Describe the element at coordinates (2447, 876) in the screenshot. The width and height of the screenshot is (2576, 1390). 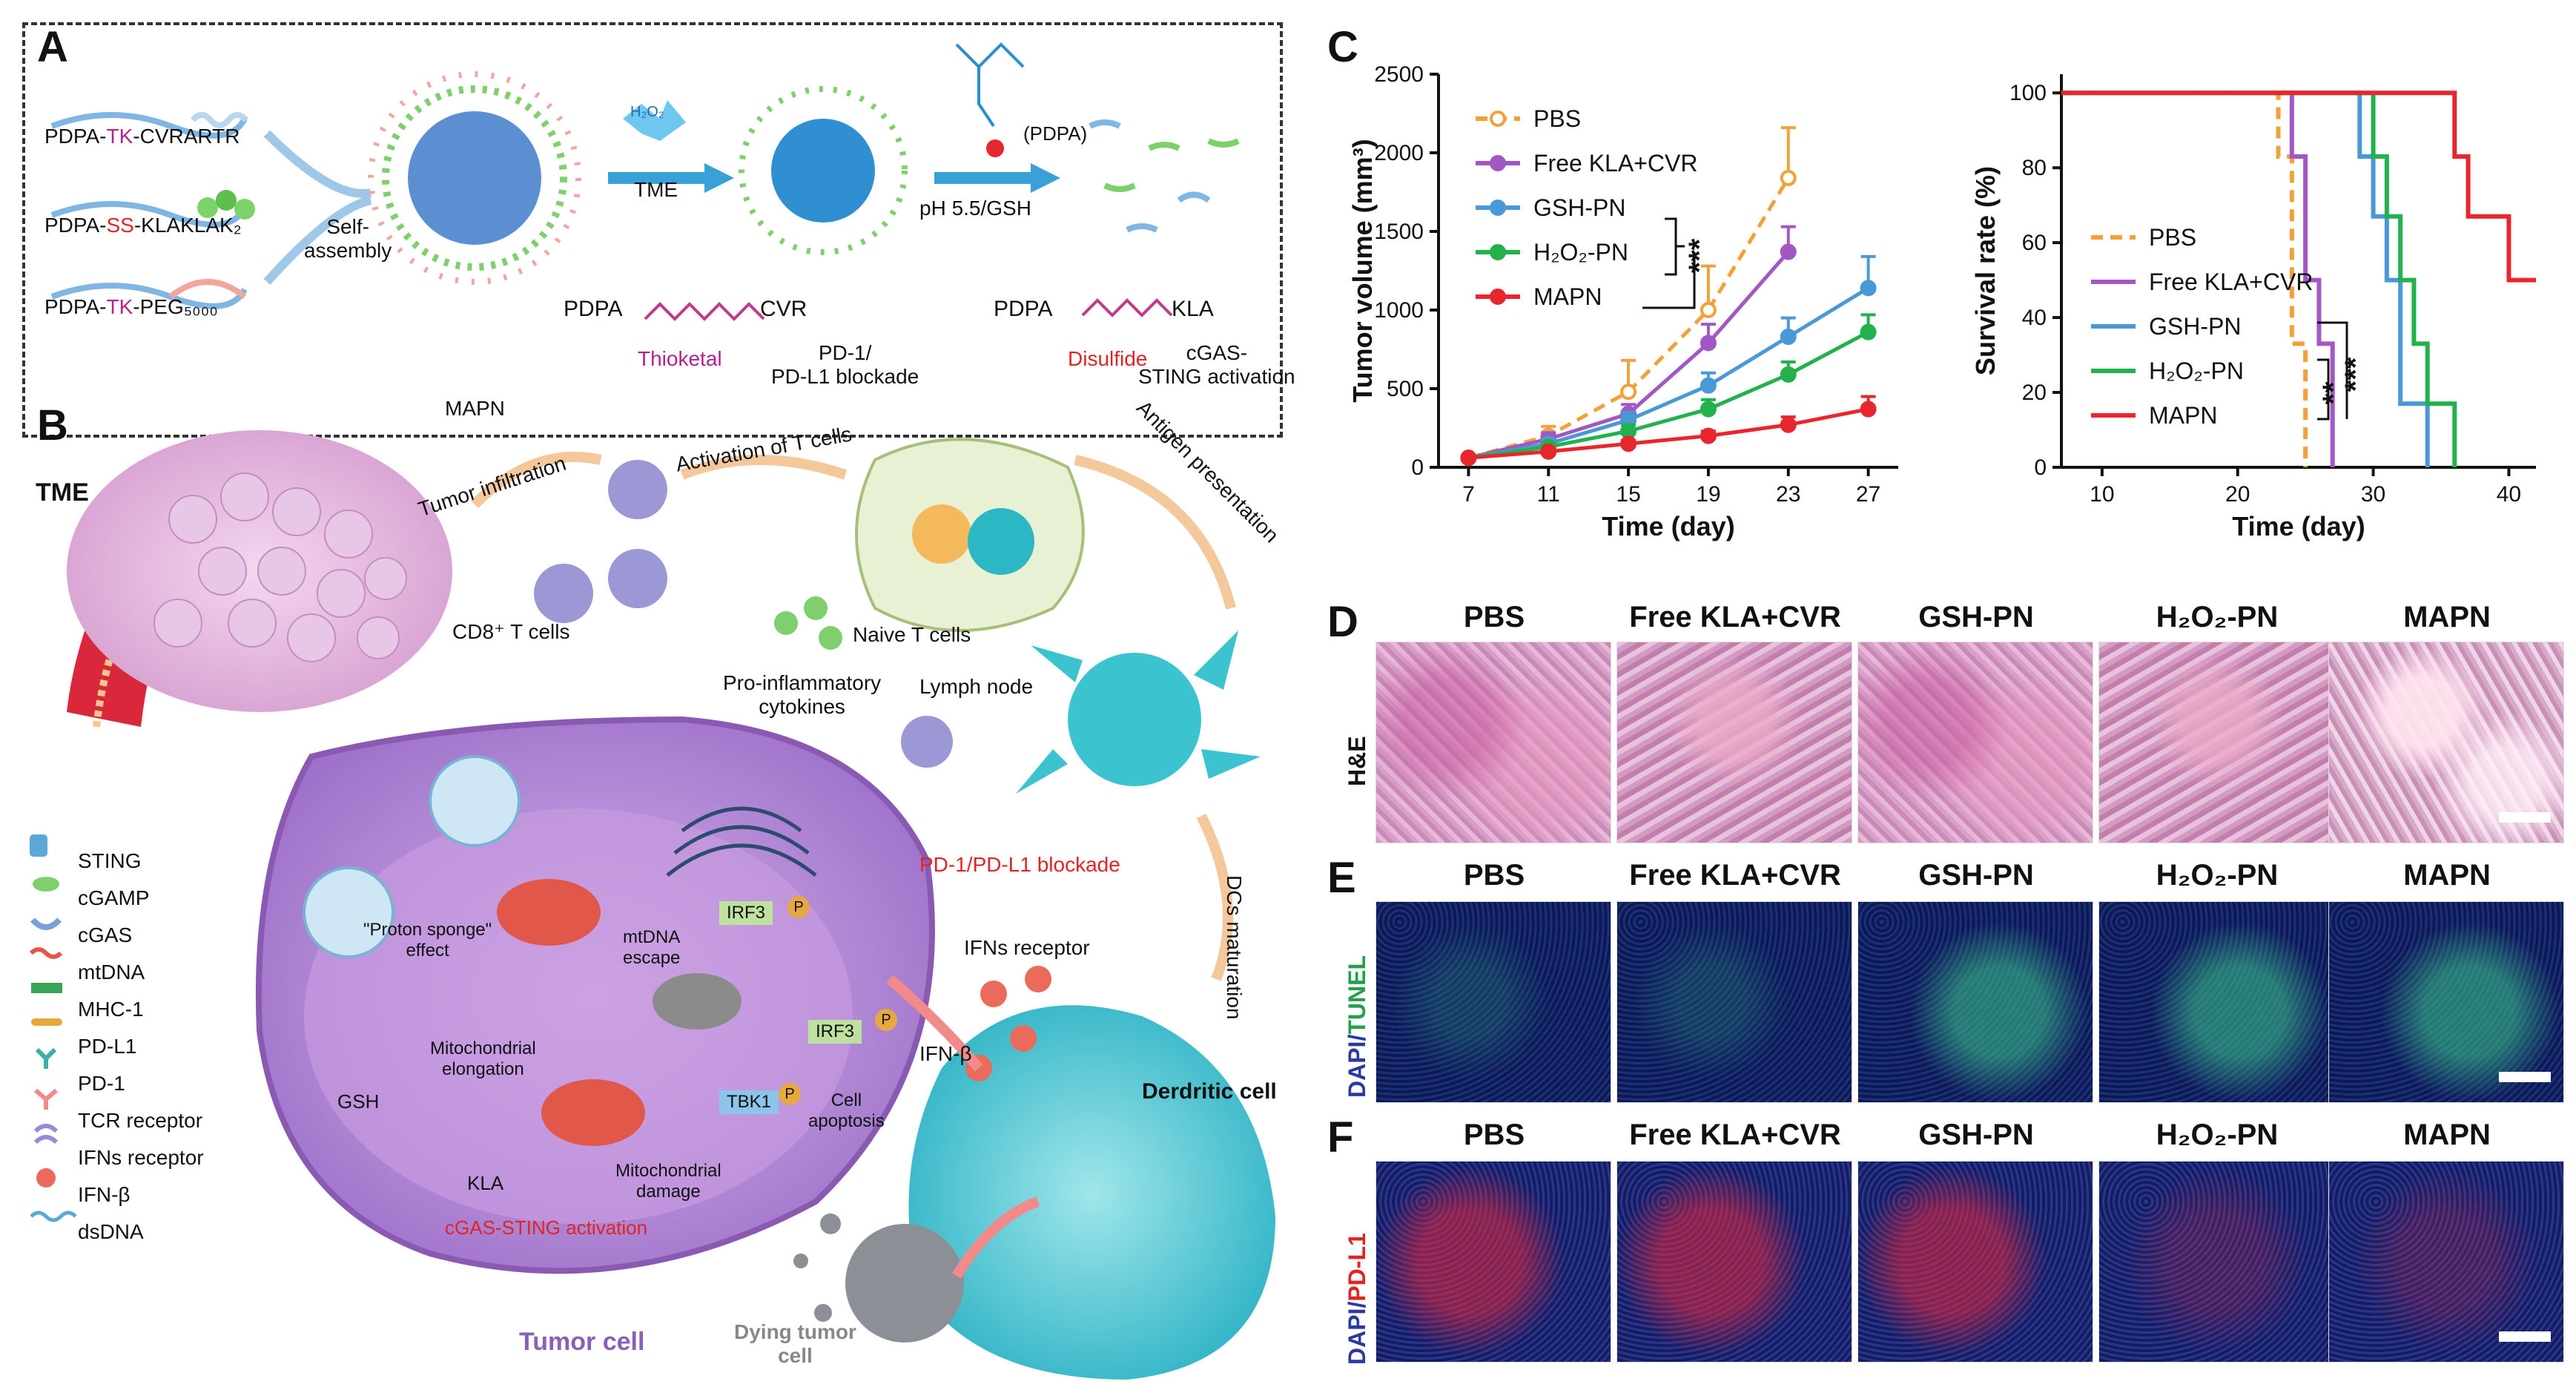
I see `col-title-e-4: MAPN` at that location.